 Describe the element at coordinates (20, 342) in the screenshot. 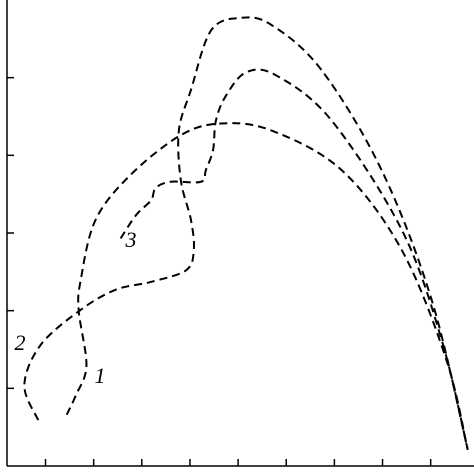

I see `series-label: 2` at that location.